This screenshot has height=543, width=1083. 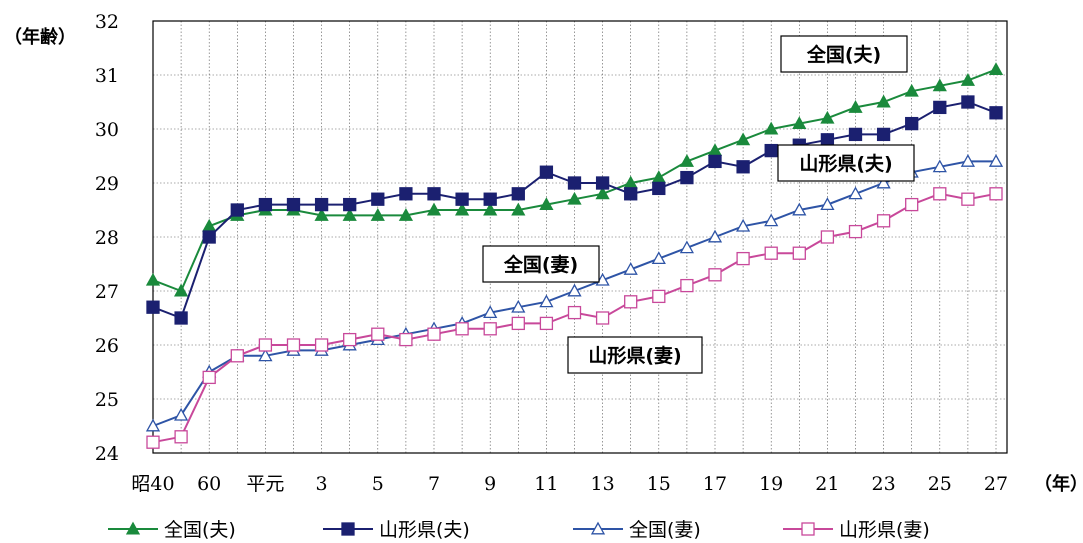 I want to click on x-unit-label: （年）, so click(x=1058, y=484).